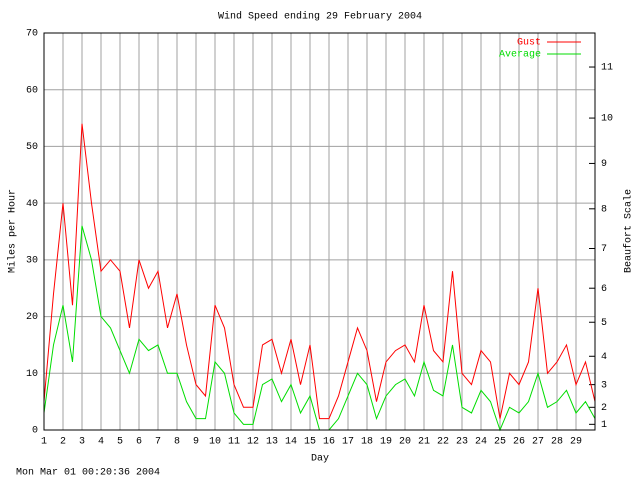 This screenshot has height=480, width=640. Describe the element at coordinates (253, 442) in the screenshot. I see `x-tick-label: 12` at that location.